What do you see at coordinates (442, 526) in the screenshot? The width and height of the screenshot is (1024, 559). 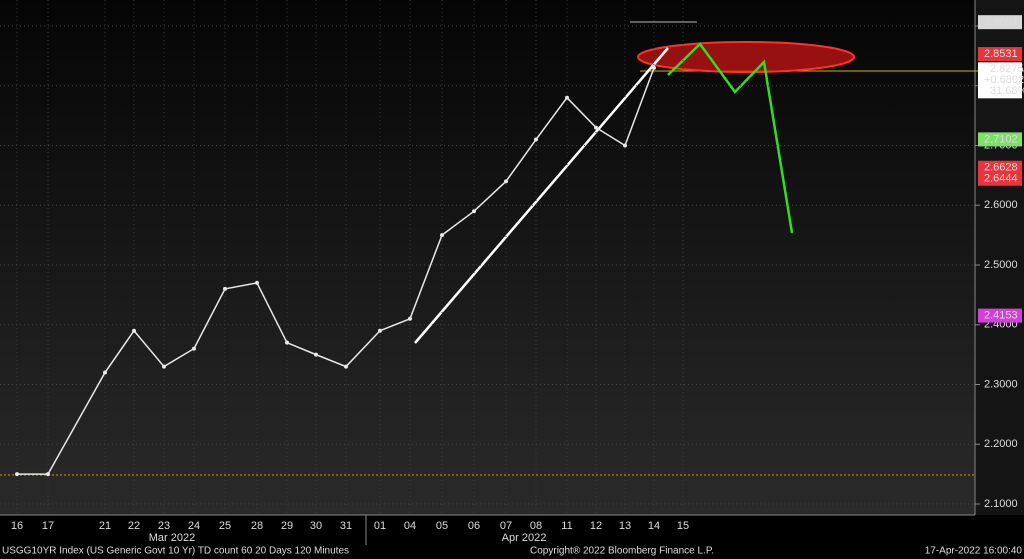 I see `x-tick-label: 05` at bounding box center [442, 526].